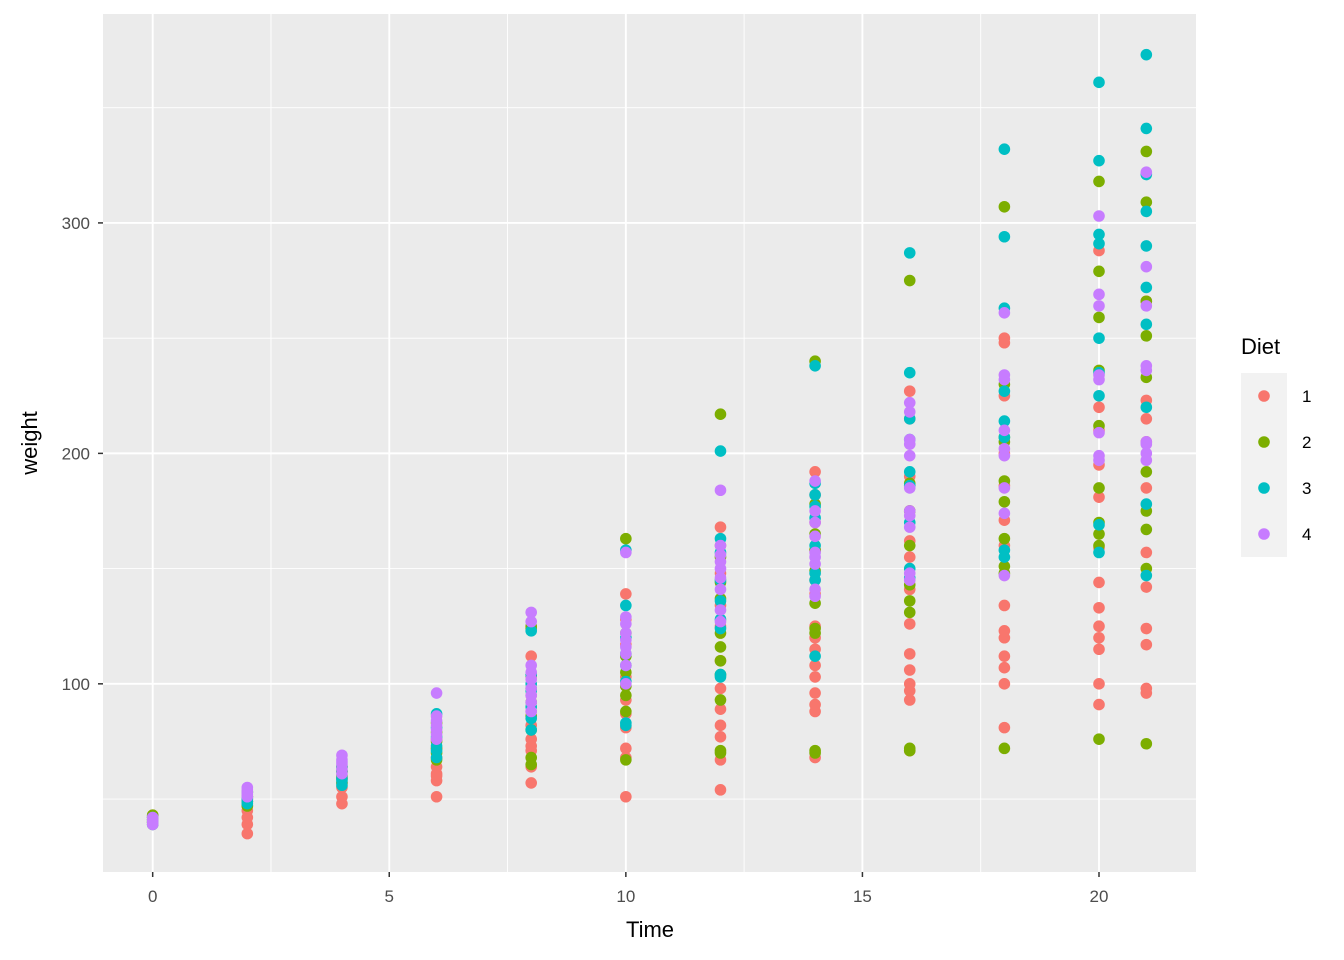 The image size is (1344, 960). Describe the element at coordinates (650, 929) in the screenshot. I see `x-axis-title: Time` at that location.